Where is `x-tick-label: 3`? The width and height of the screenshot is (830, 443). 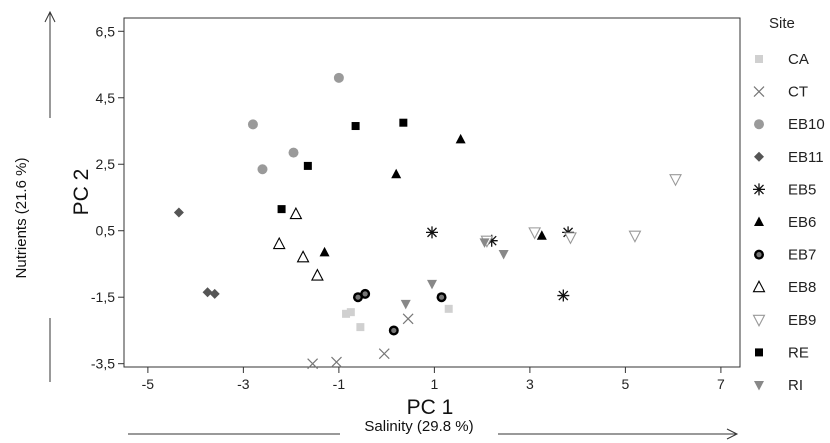
x-tick-label: 3 is located at coordinates (530, 384).